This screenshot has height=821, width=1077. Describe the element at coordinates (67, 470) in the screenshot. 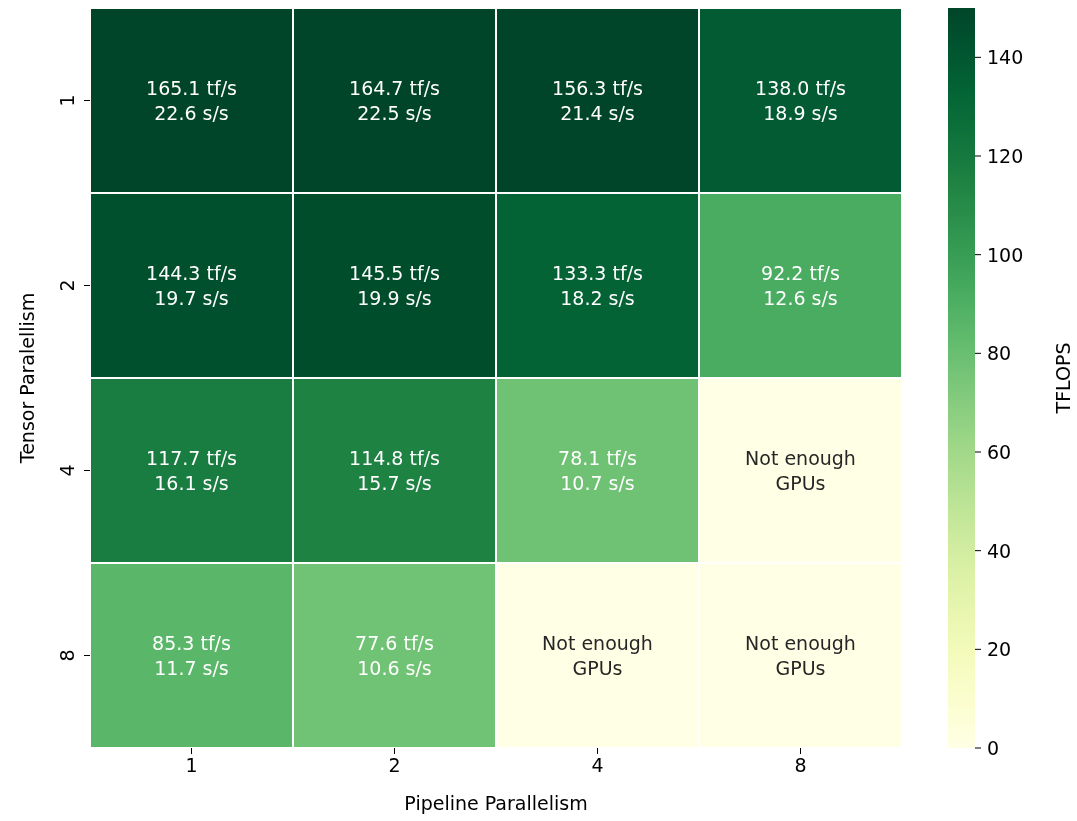

I see `y-tick-label: 4` at that location.